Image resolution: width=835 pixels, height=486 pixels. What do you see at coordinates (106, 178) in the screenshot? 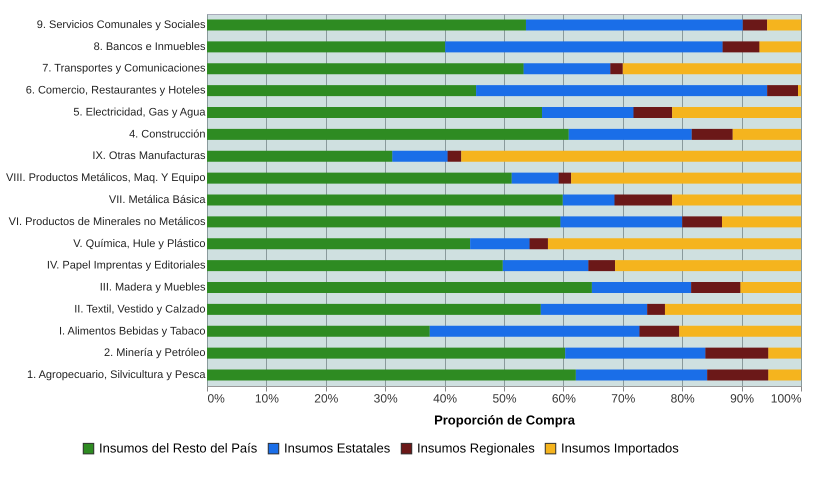
I see `y-tick-label: VIII. Productos Metálicos, Maq. Y Equipo` at bounding box center [106, 178].